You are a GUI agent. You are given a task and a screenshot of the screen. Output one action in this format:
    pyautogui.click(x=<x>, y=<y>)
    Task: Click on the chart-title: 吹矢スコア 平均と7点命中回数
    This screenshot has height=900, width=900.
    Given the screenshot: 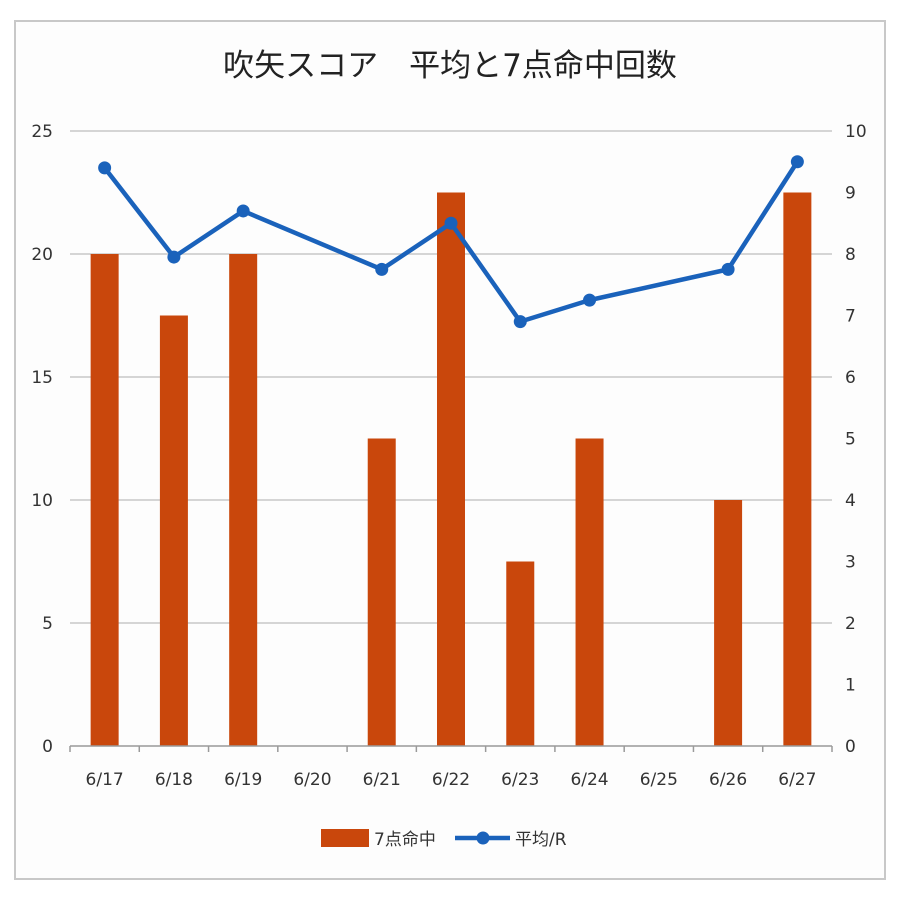 What is the action you would take?
    pyautogui.click(x=450, y=66)
    